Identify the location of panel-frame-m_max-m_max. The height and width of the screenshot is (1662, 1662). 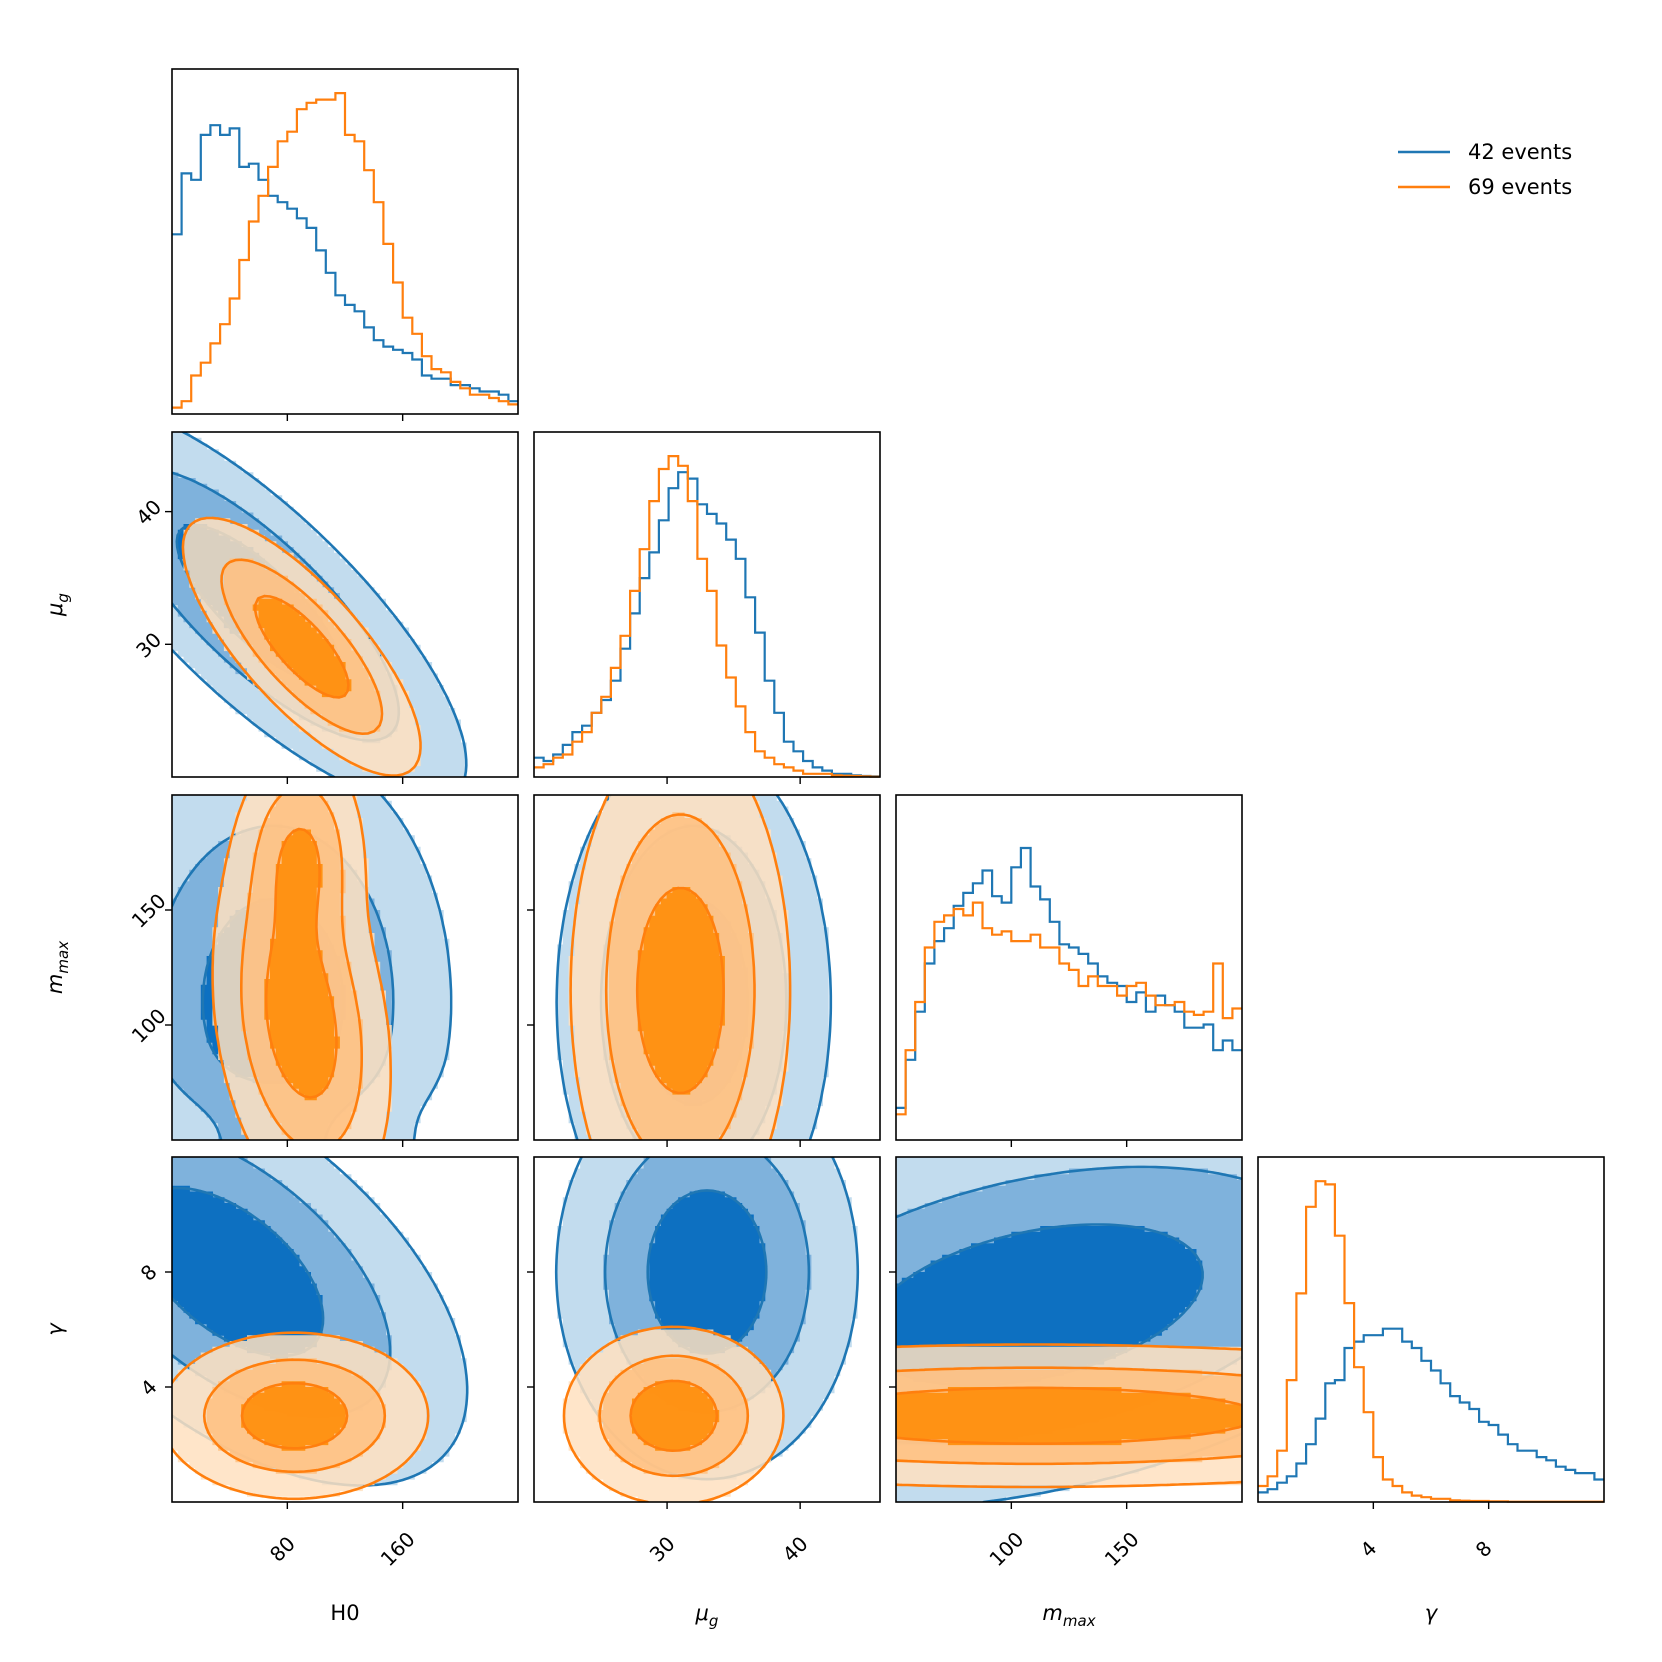
(1069, 967).